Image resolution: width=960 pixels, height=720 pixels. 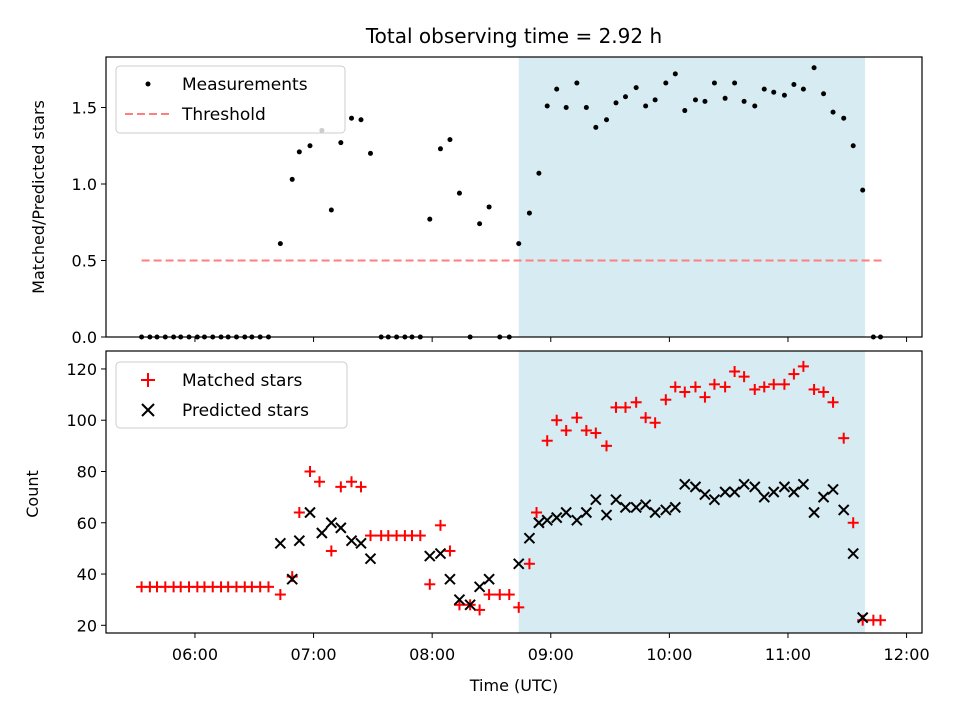 What do you see at coordinates (551, 654) in the screenshot?
I see `x-tick-label: 09:00` at bounding box center [551, 654].